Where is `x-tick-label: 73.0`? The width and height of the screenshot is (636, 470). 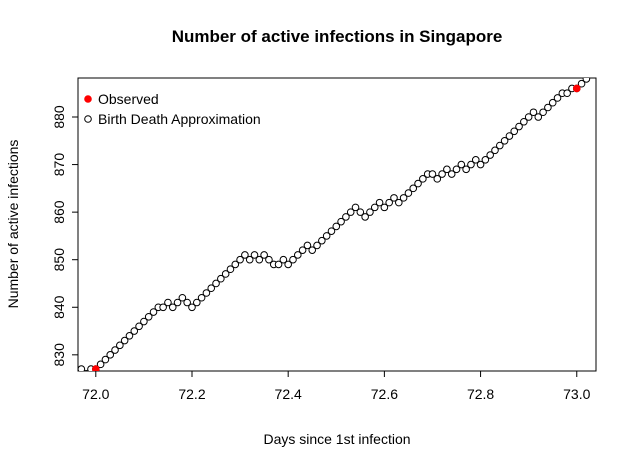 x-tick-label: 73.0 is located at coordinates (576, 394).